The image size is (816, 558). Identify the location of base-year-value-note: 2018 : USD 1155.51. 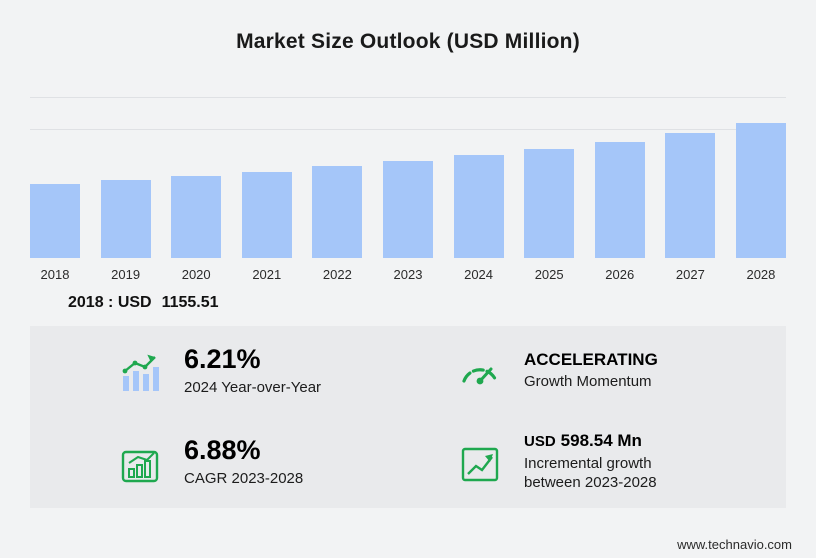
(442, 303).